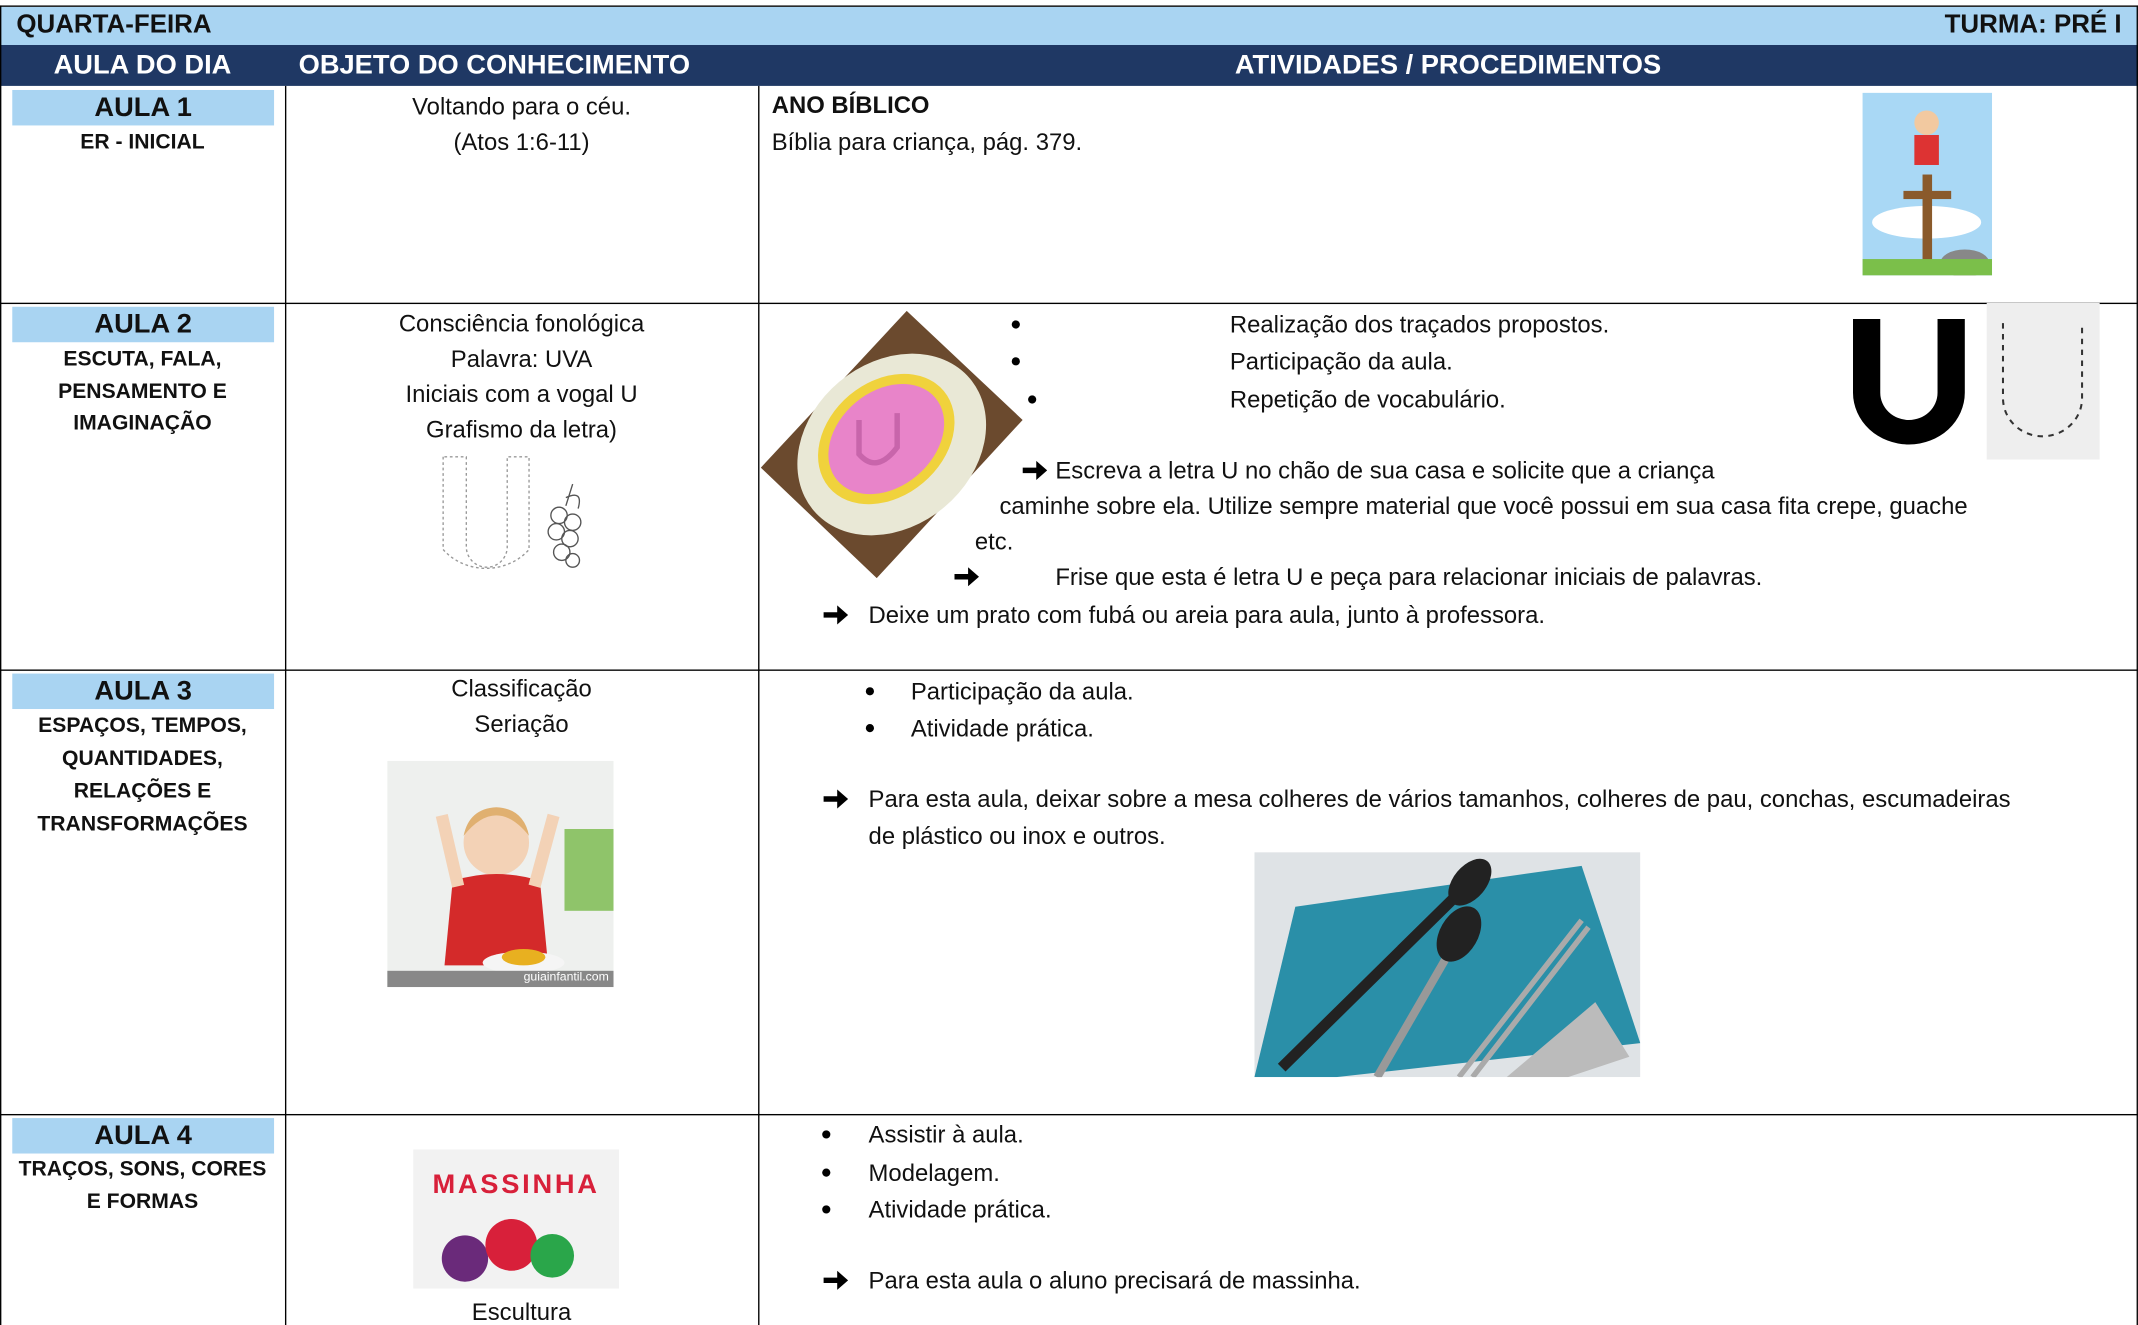  What do you see at coordinates (142, 392) in the screenshot?
I see `area: PENSAMENTO E` at bounding box center [142, 392].